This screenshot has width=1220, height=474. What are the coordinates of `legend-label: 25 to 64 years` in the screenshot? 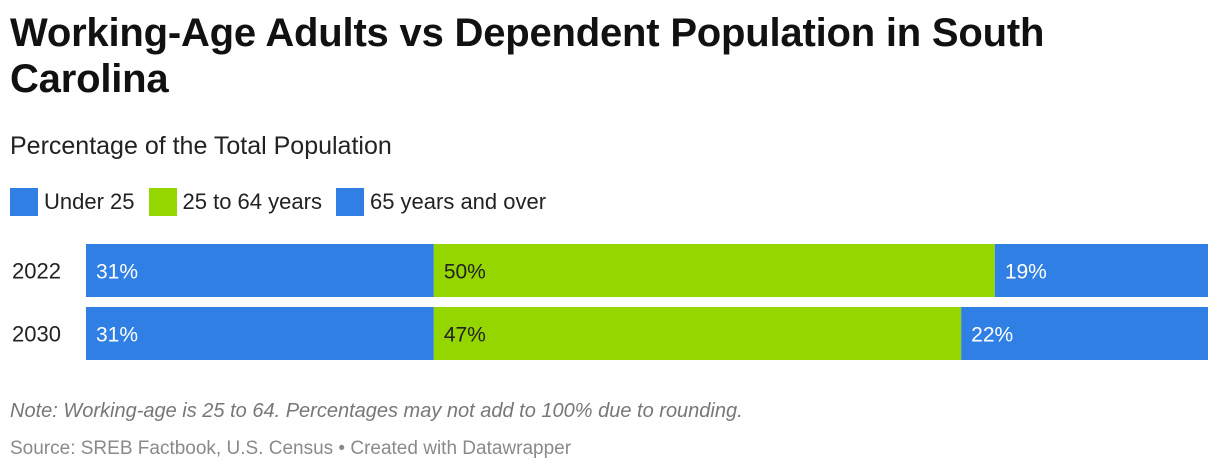 It's located at (252, 201).